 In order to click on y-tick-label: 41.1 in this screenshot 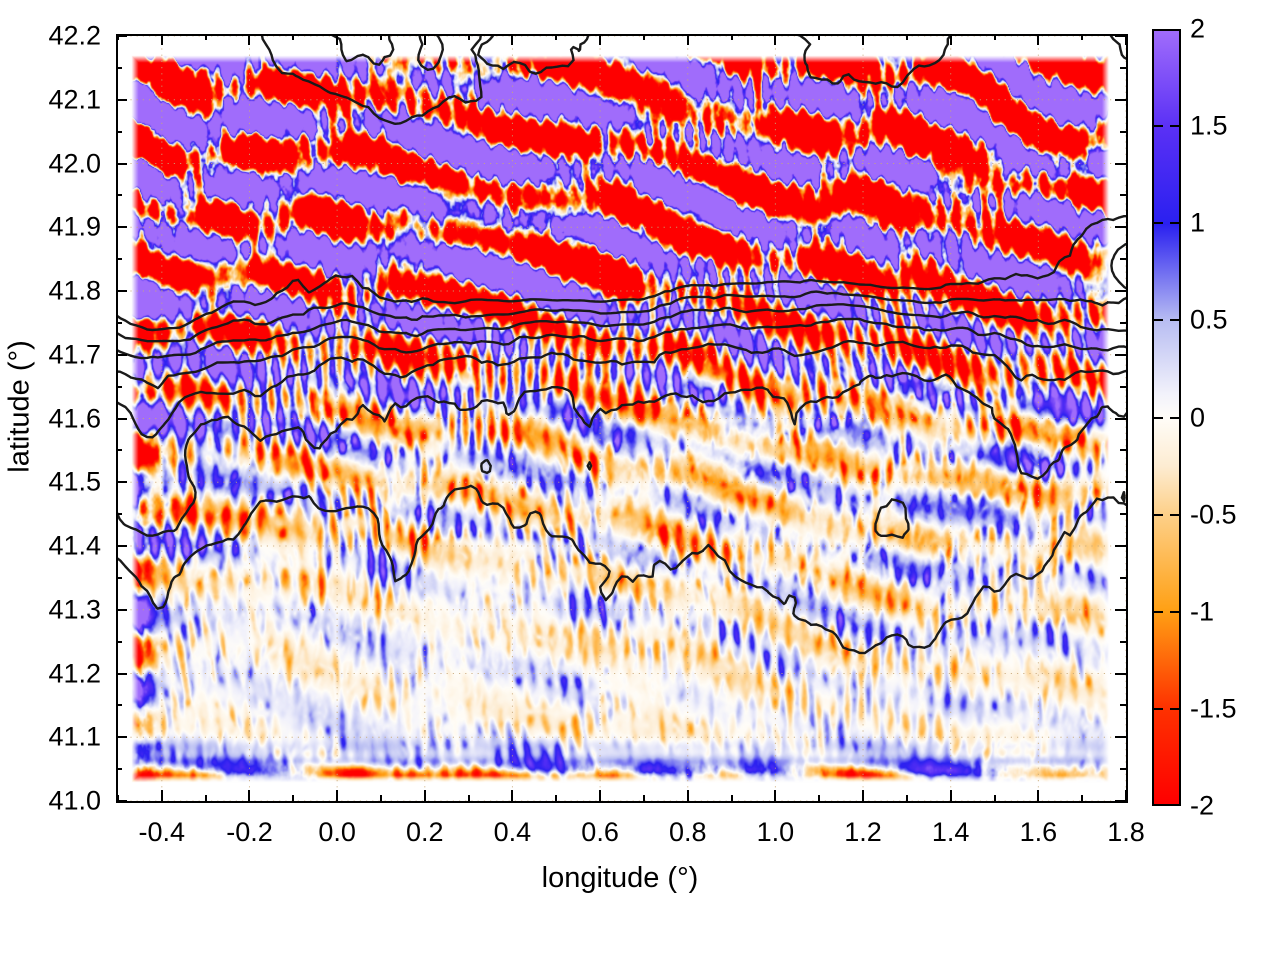, I will do `click(74, 736)`.